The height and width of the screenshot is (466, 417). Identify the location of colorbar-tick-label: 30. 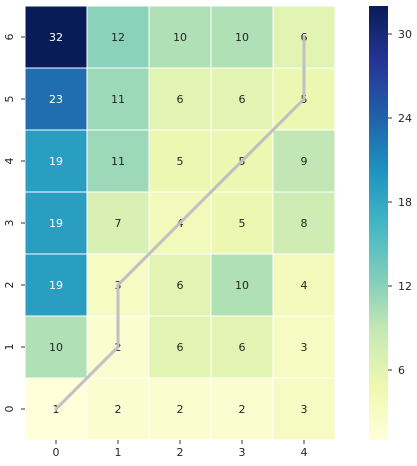
(405, 34).